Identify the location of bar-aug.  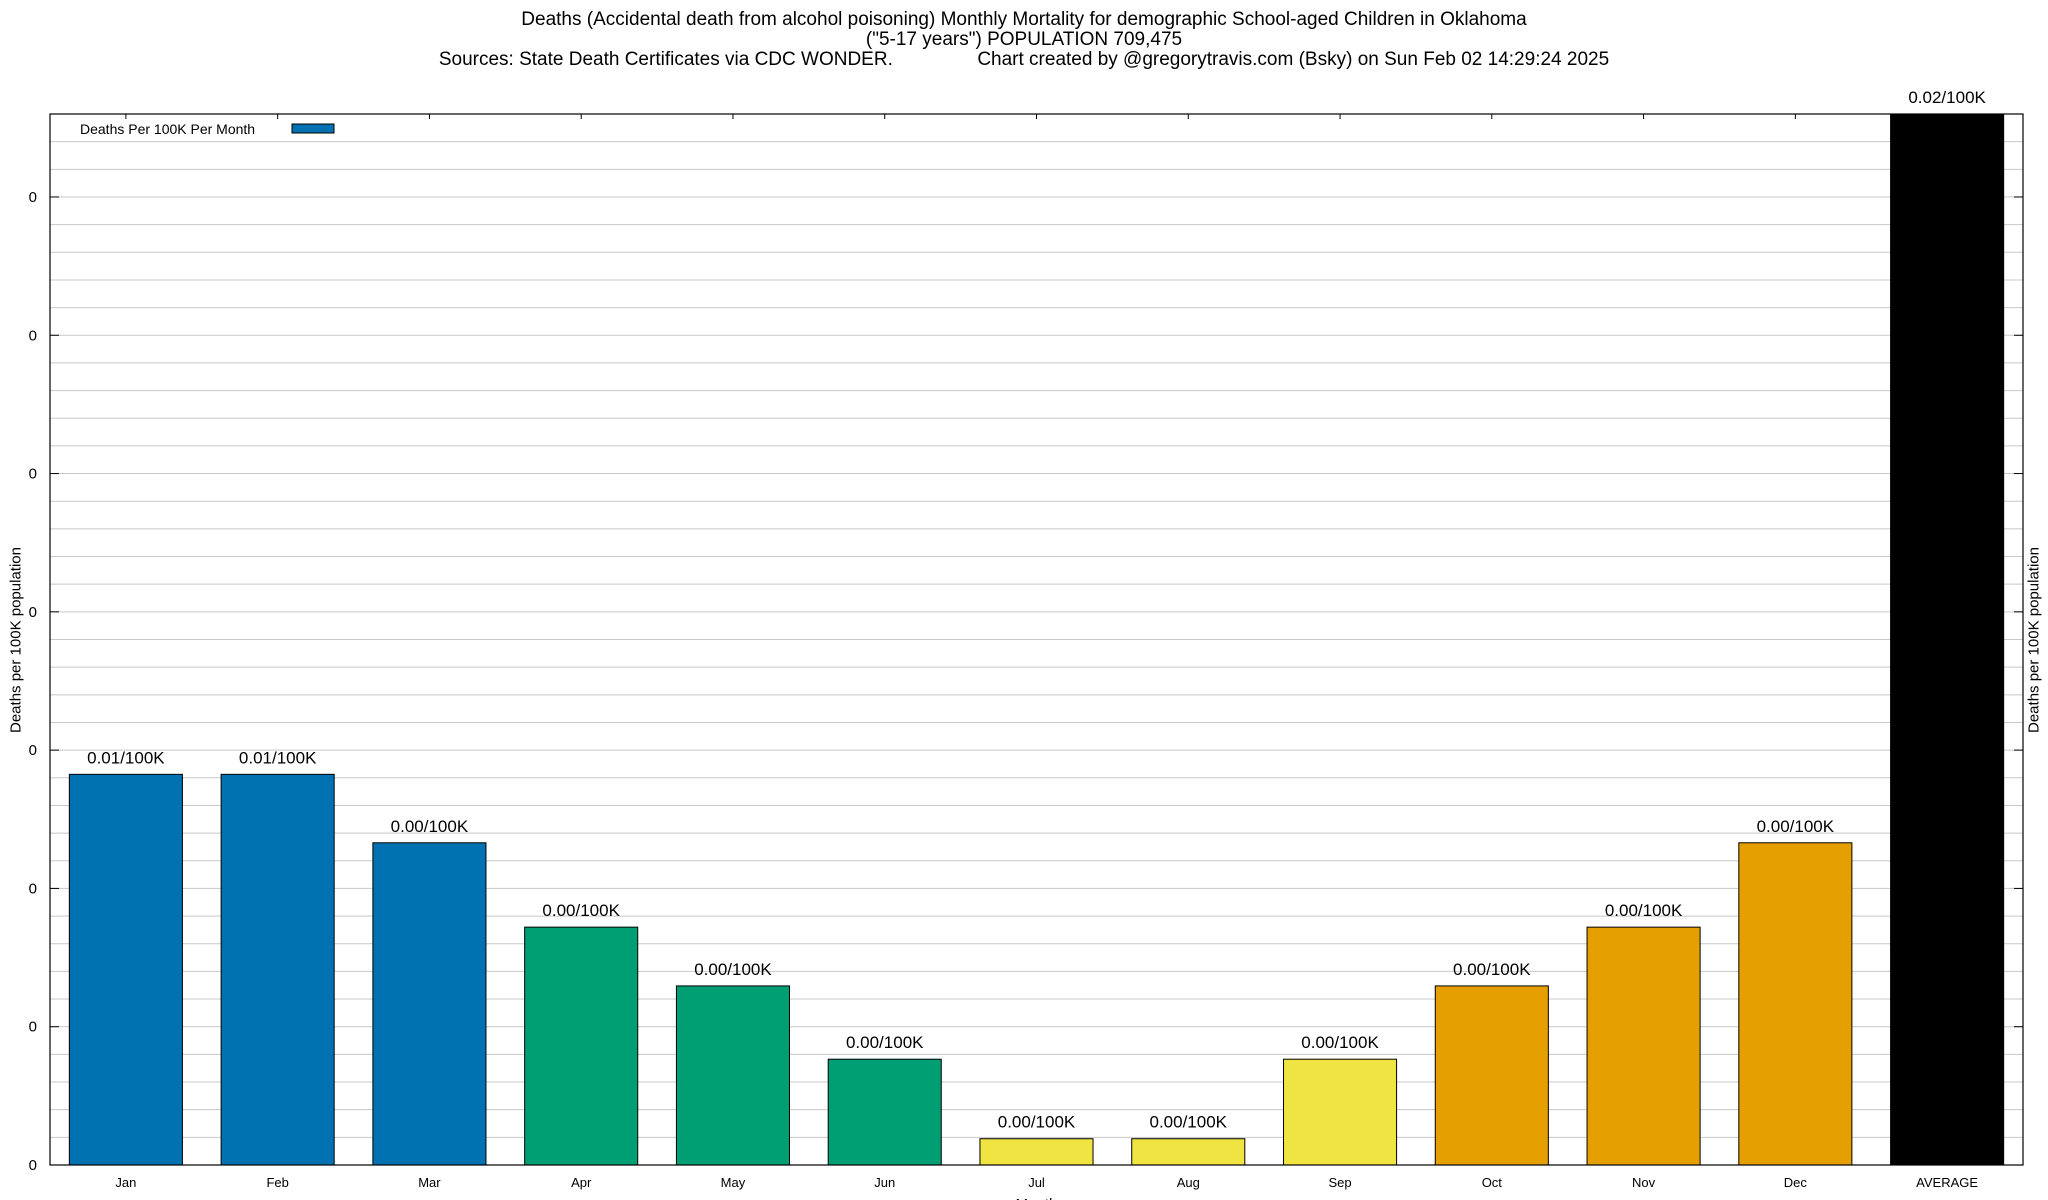
(1188, 1152).